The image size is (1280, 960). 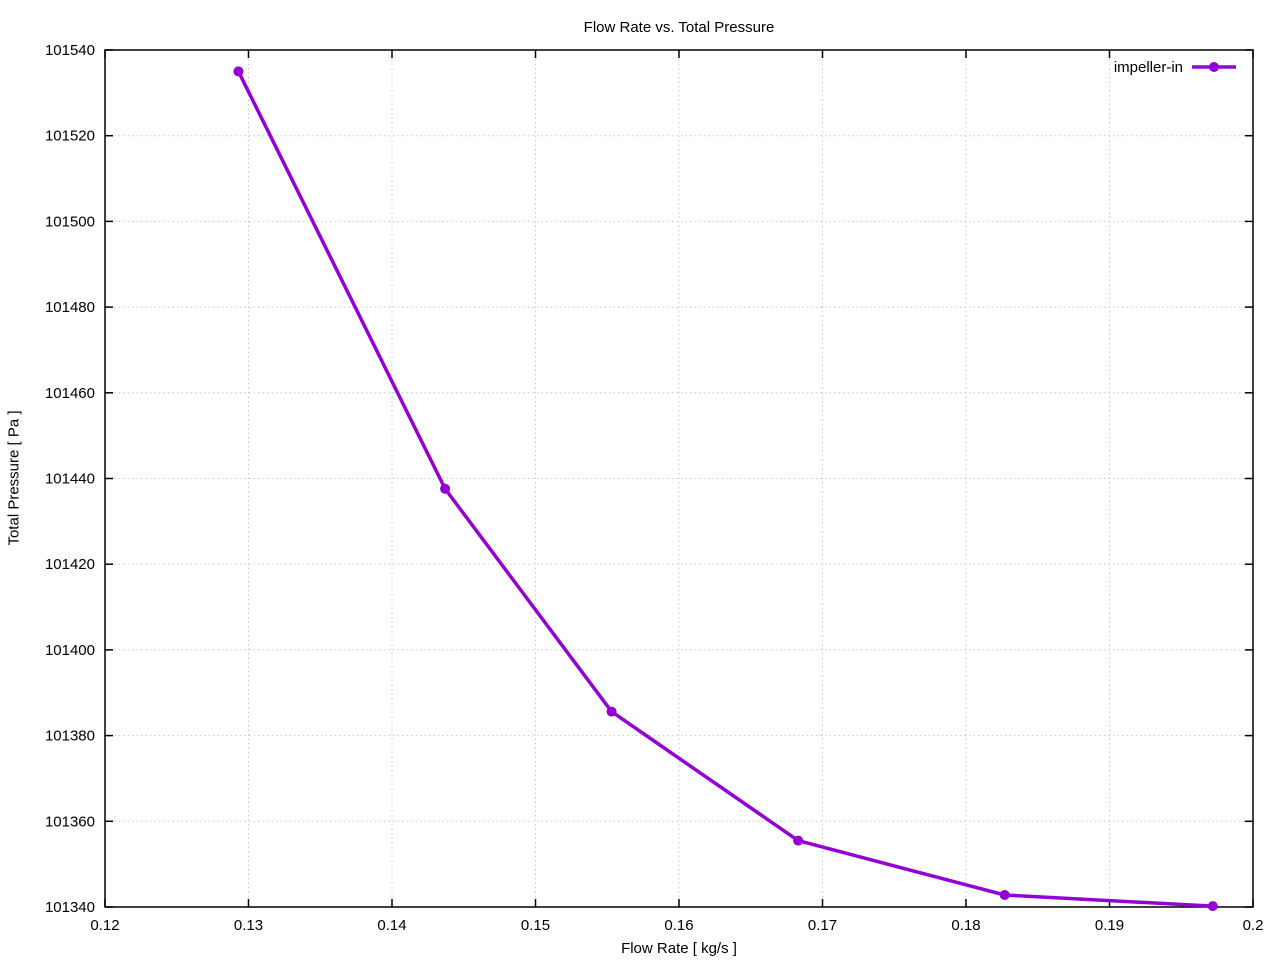 What do you see at coordinates (70, 221) in the screenshot?
I see `y-tick-label: 101500` at bounding box center [70, 221].